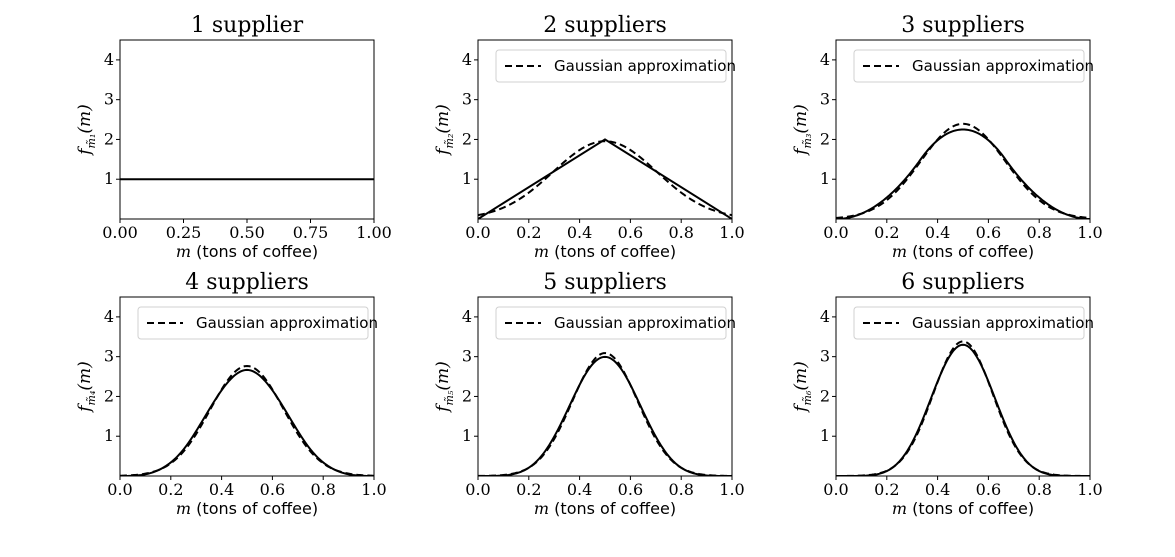 The width and height of the screenshot is (1175, 557). Describe the element at coordinates (444, 130) in the screenshot. I see `y-axis-label: fm̃₂(m)` at that location.